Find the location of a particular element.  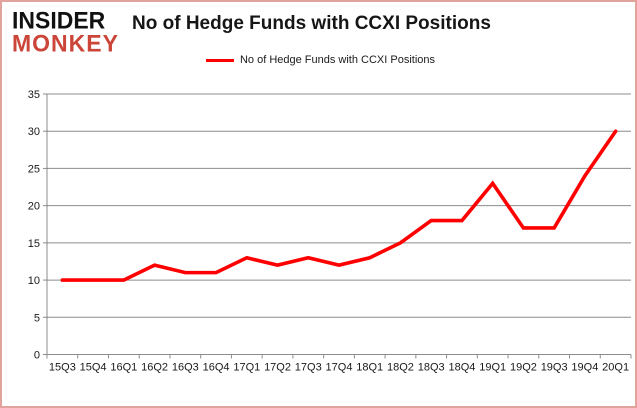

x-tick-label: 19Q4 is located at coordinates (584, 368).